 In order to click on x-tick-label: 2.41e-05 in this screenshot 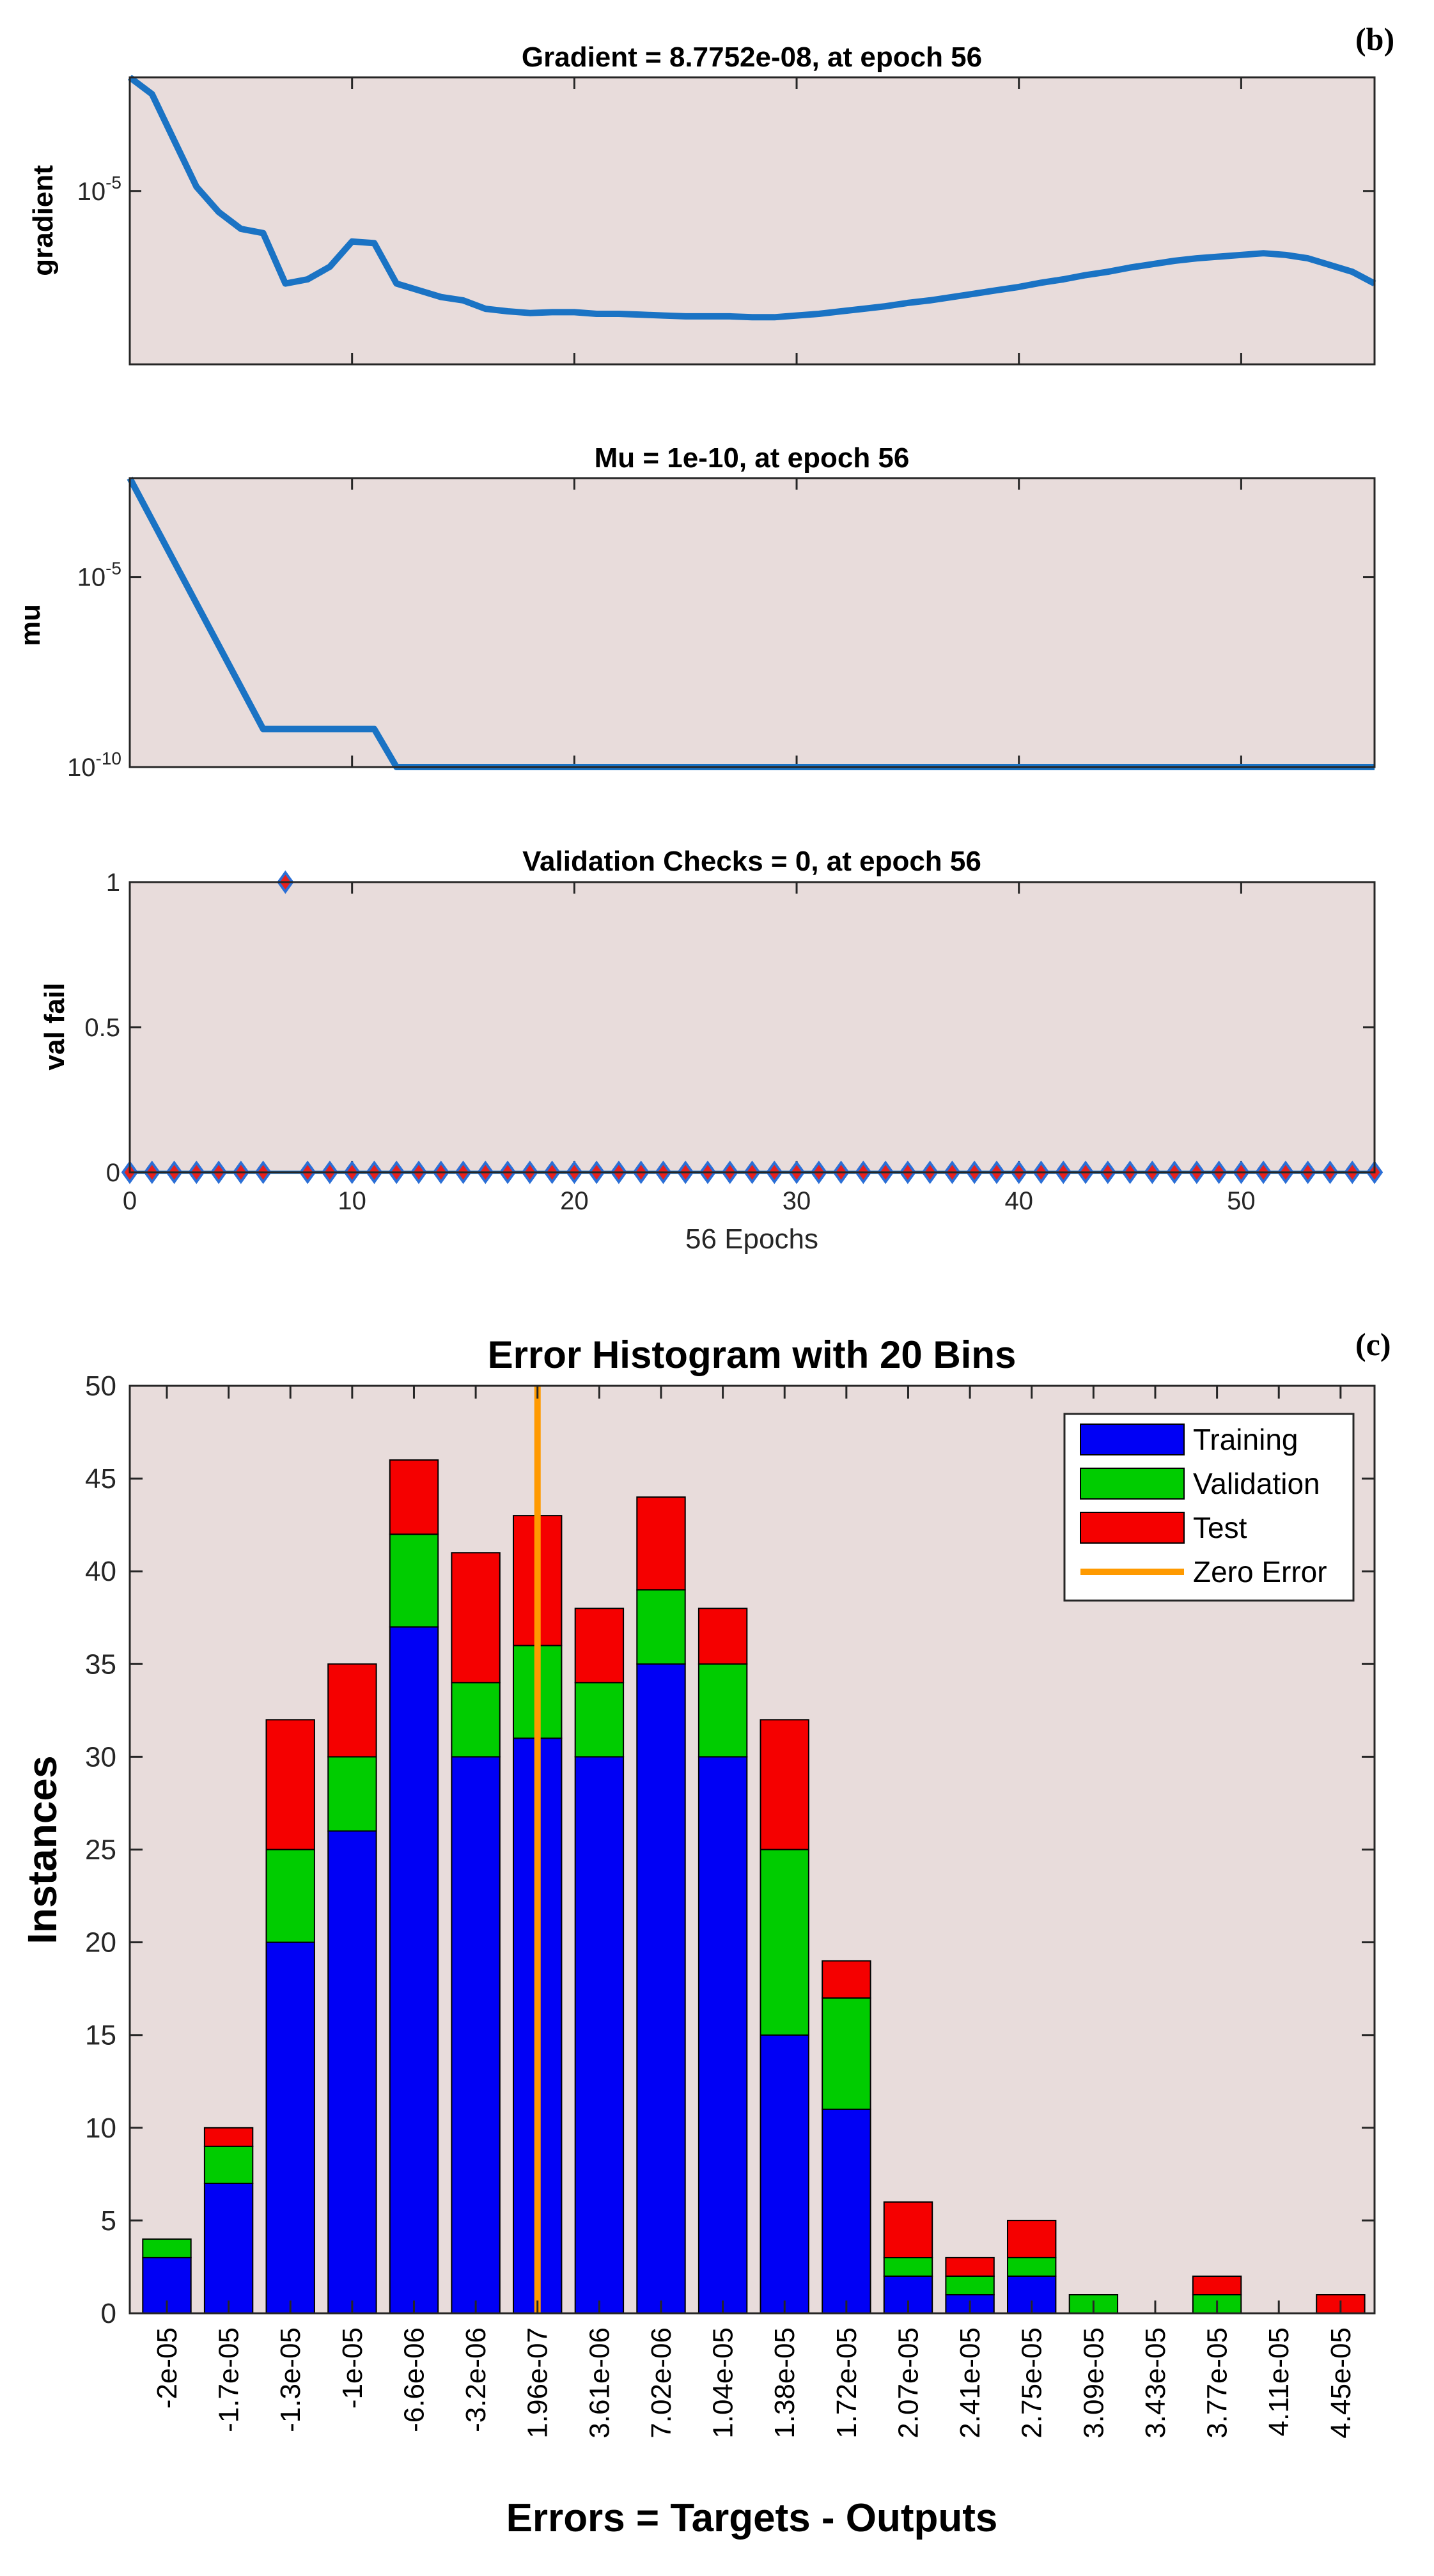, I will do `click(970, 2383)`.